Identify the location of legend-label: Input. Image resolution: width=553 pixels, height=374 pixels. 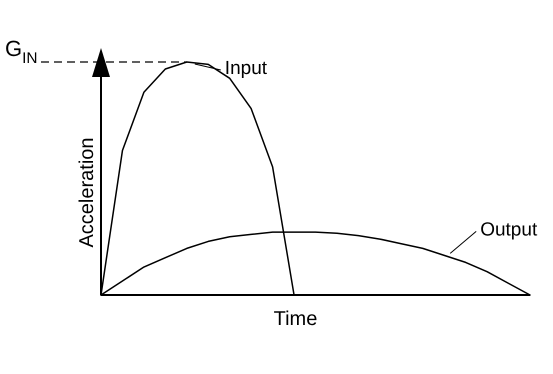
(246, 68).